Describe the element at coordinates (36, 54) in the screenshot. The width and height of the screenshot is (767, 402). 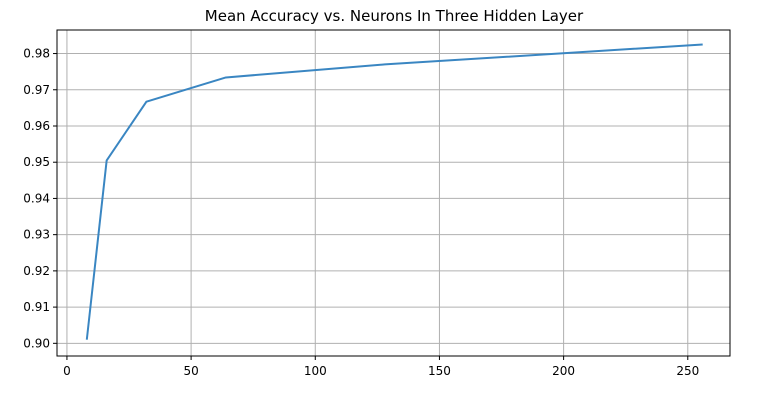
I see `y-tick-label: 0.98` at that location.